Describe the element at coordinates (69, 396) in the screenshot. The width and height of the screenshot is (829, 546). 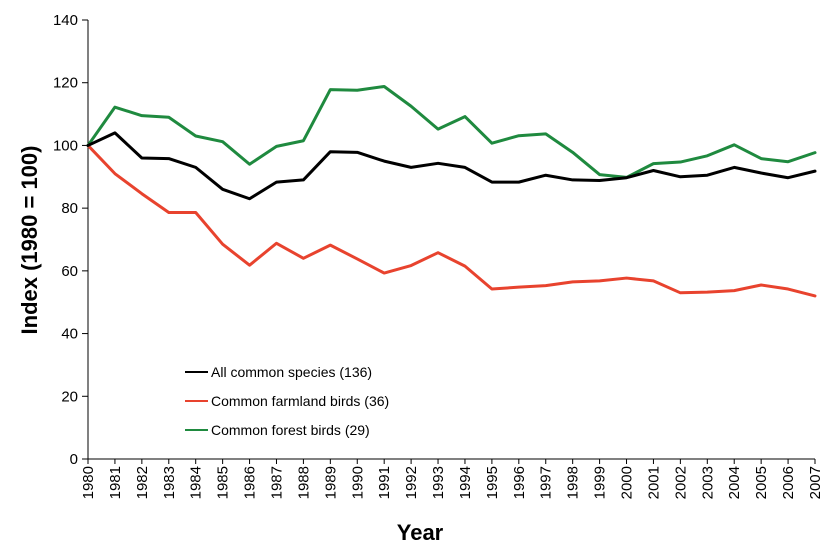
I see `y-tick-label: 20` at that location.